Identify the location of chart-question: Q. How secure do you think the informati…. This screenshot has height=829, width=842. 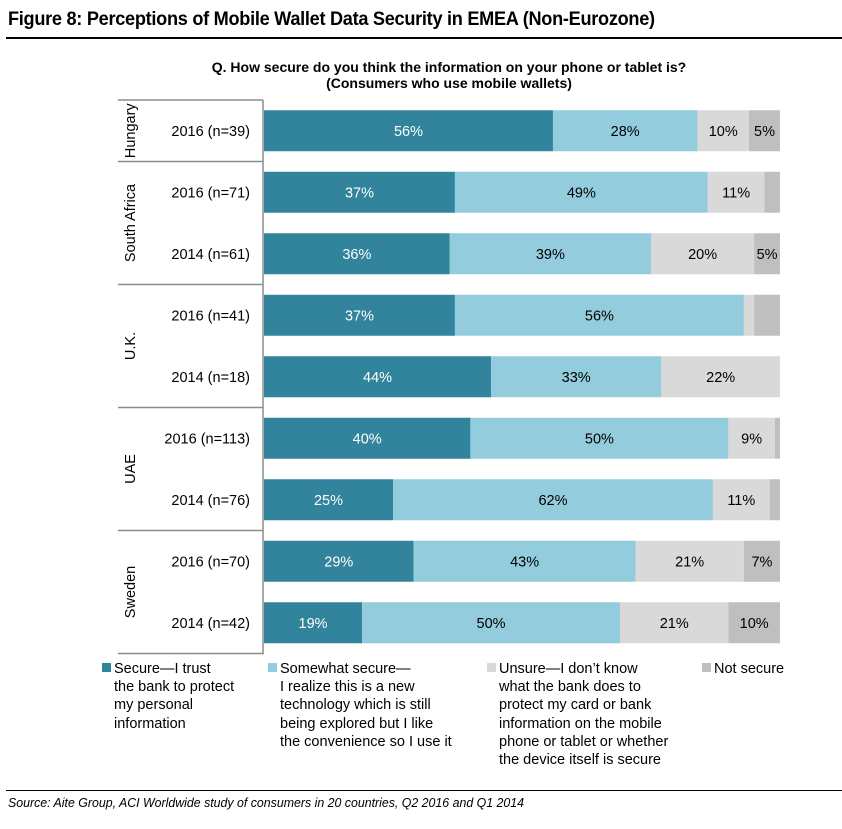
(449, 75).